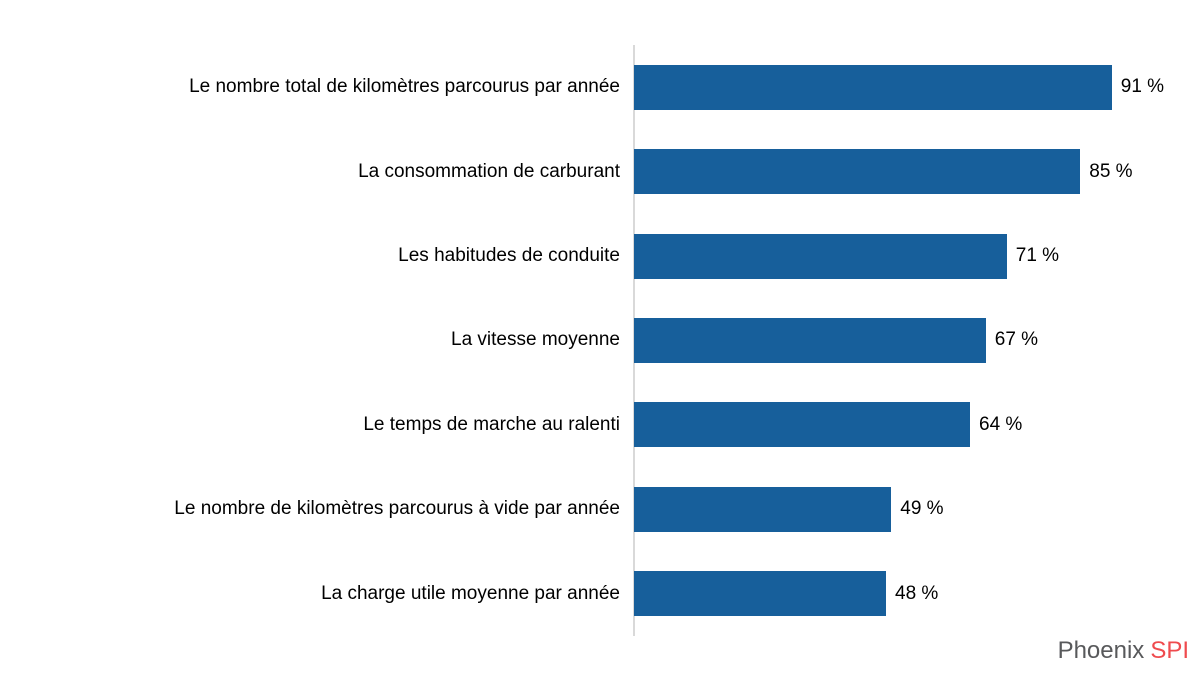 The width and height of the screenshot is (1200, 675). I want to click on logo-text-phoenix: Phoenix, so click(1101, 650).